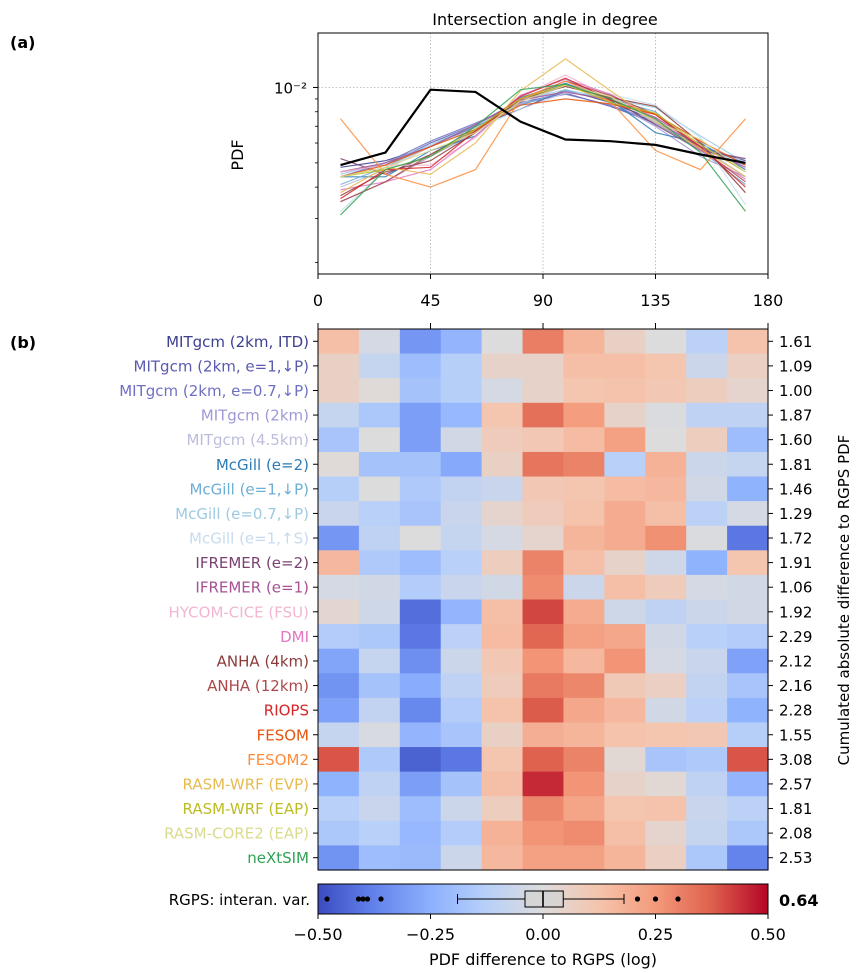 The height and width of the screenshot is (973, 858). What do you see at coordinates (381, 899) in the screenshot?
I see `boxplot-outlier` at bounding box center [381, 899].